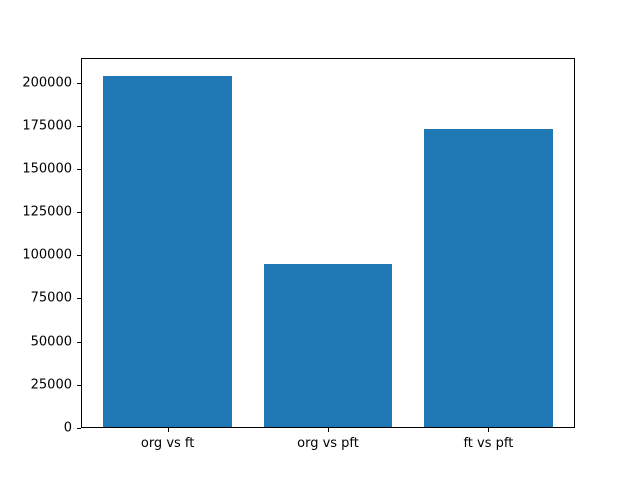 The width and height of the screenshot is (640, 480). What do you see at coordinates (167, 443) in the screenshot?
I see `x-tick-label: org vs ft` at bounding box center [167, 443].